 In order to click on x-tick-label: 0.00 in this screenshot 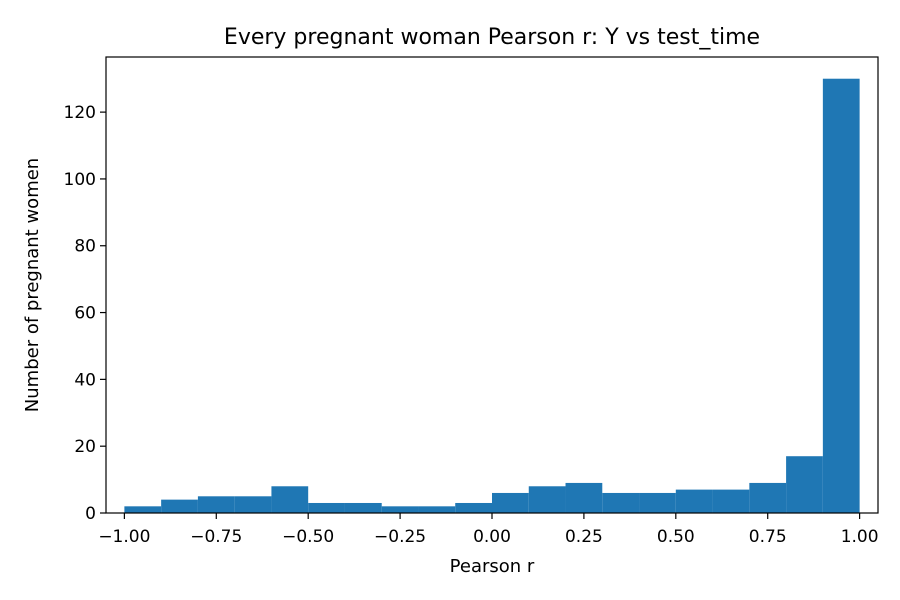, I will do `click(492, 537)`.